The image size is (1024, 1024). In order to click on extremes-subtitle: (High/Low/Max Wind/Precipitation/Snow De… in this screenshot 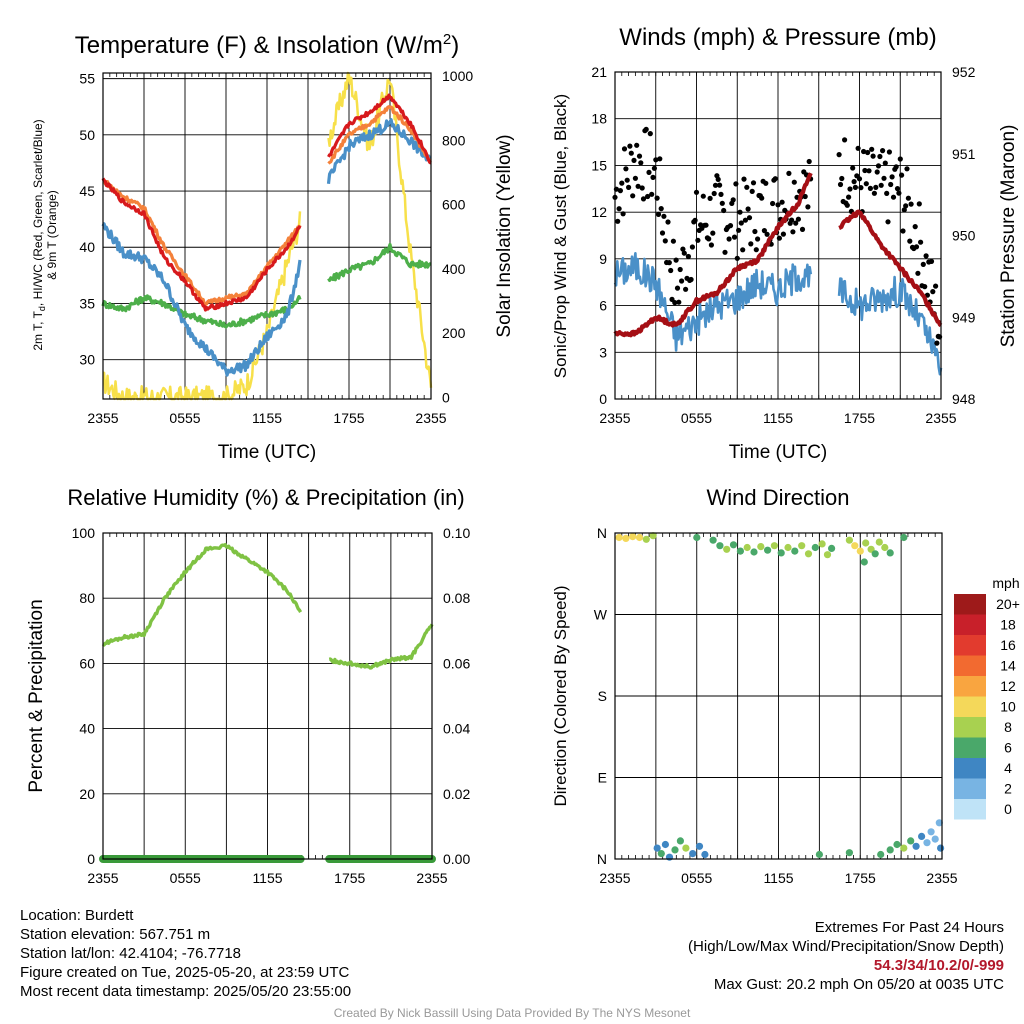, I will do `click(846, 946)`.